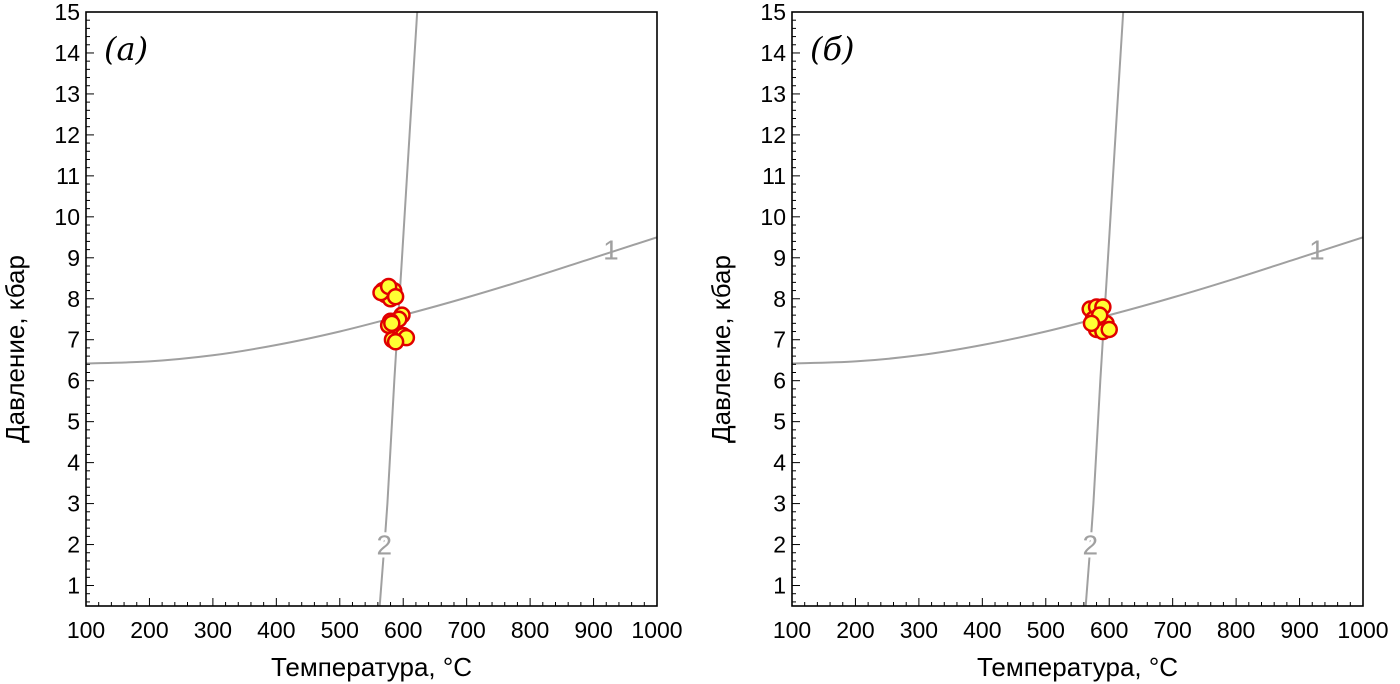 The image size is (1400, 684). What do you see at coordinates (832, 49) in the screenshot?
I see `panel-label: (б)` at bounding box center [832, 49].